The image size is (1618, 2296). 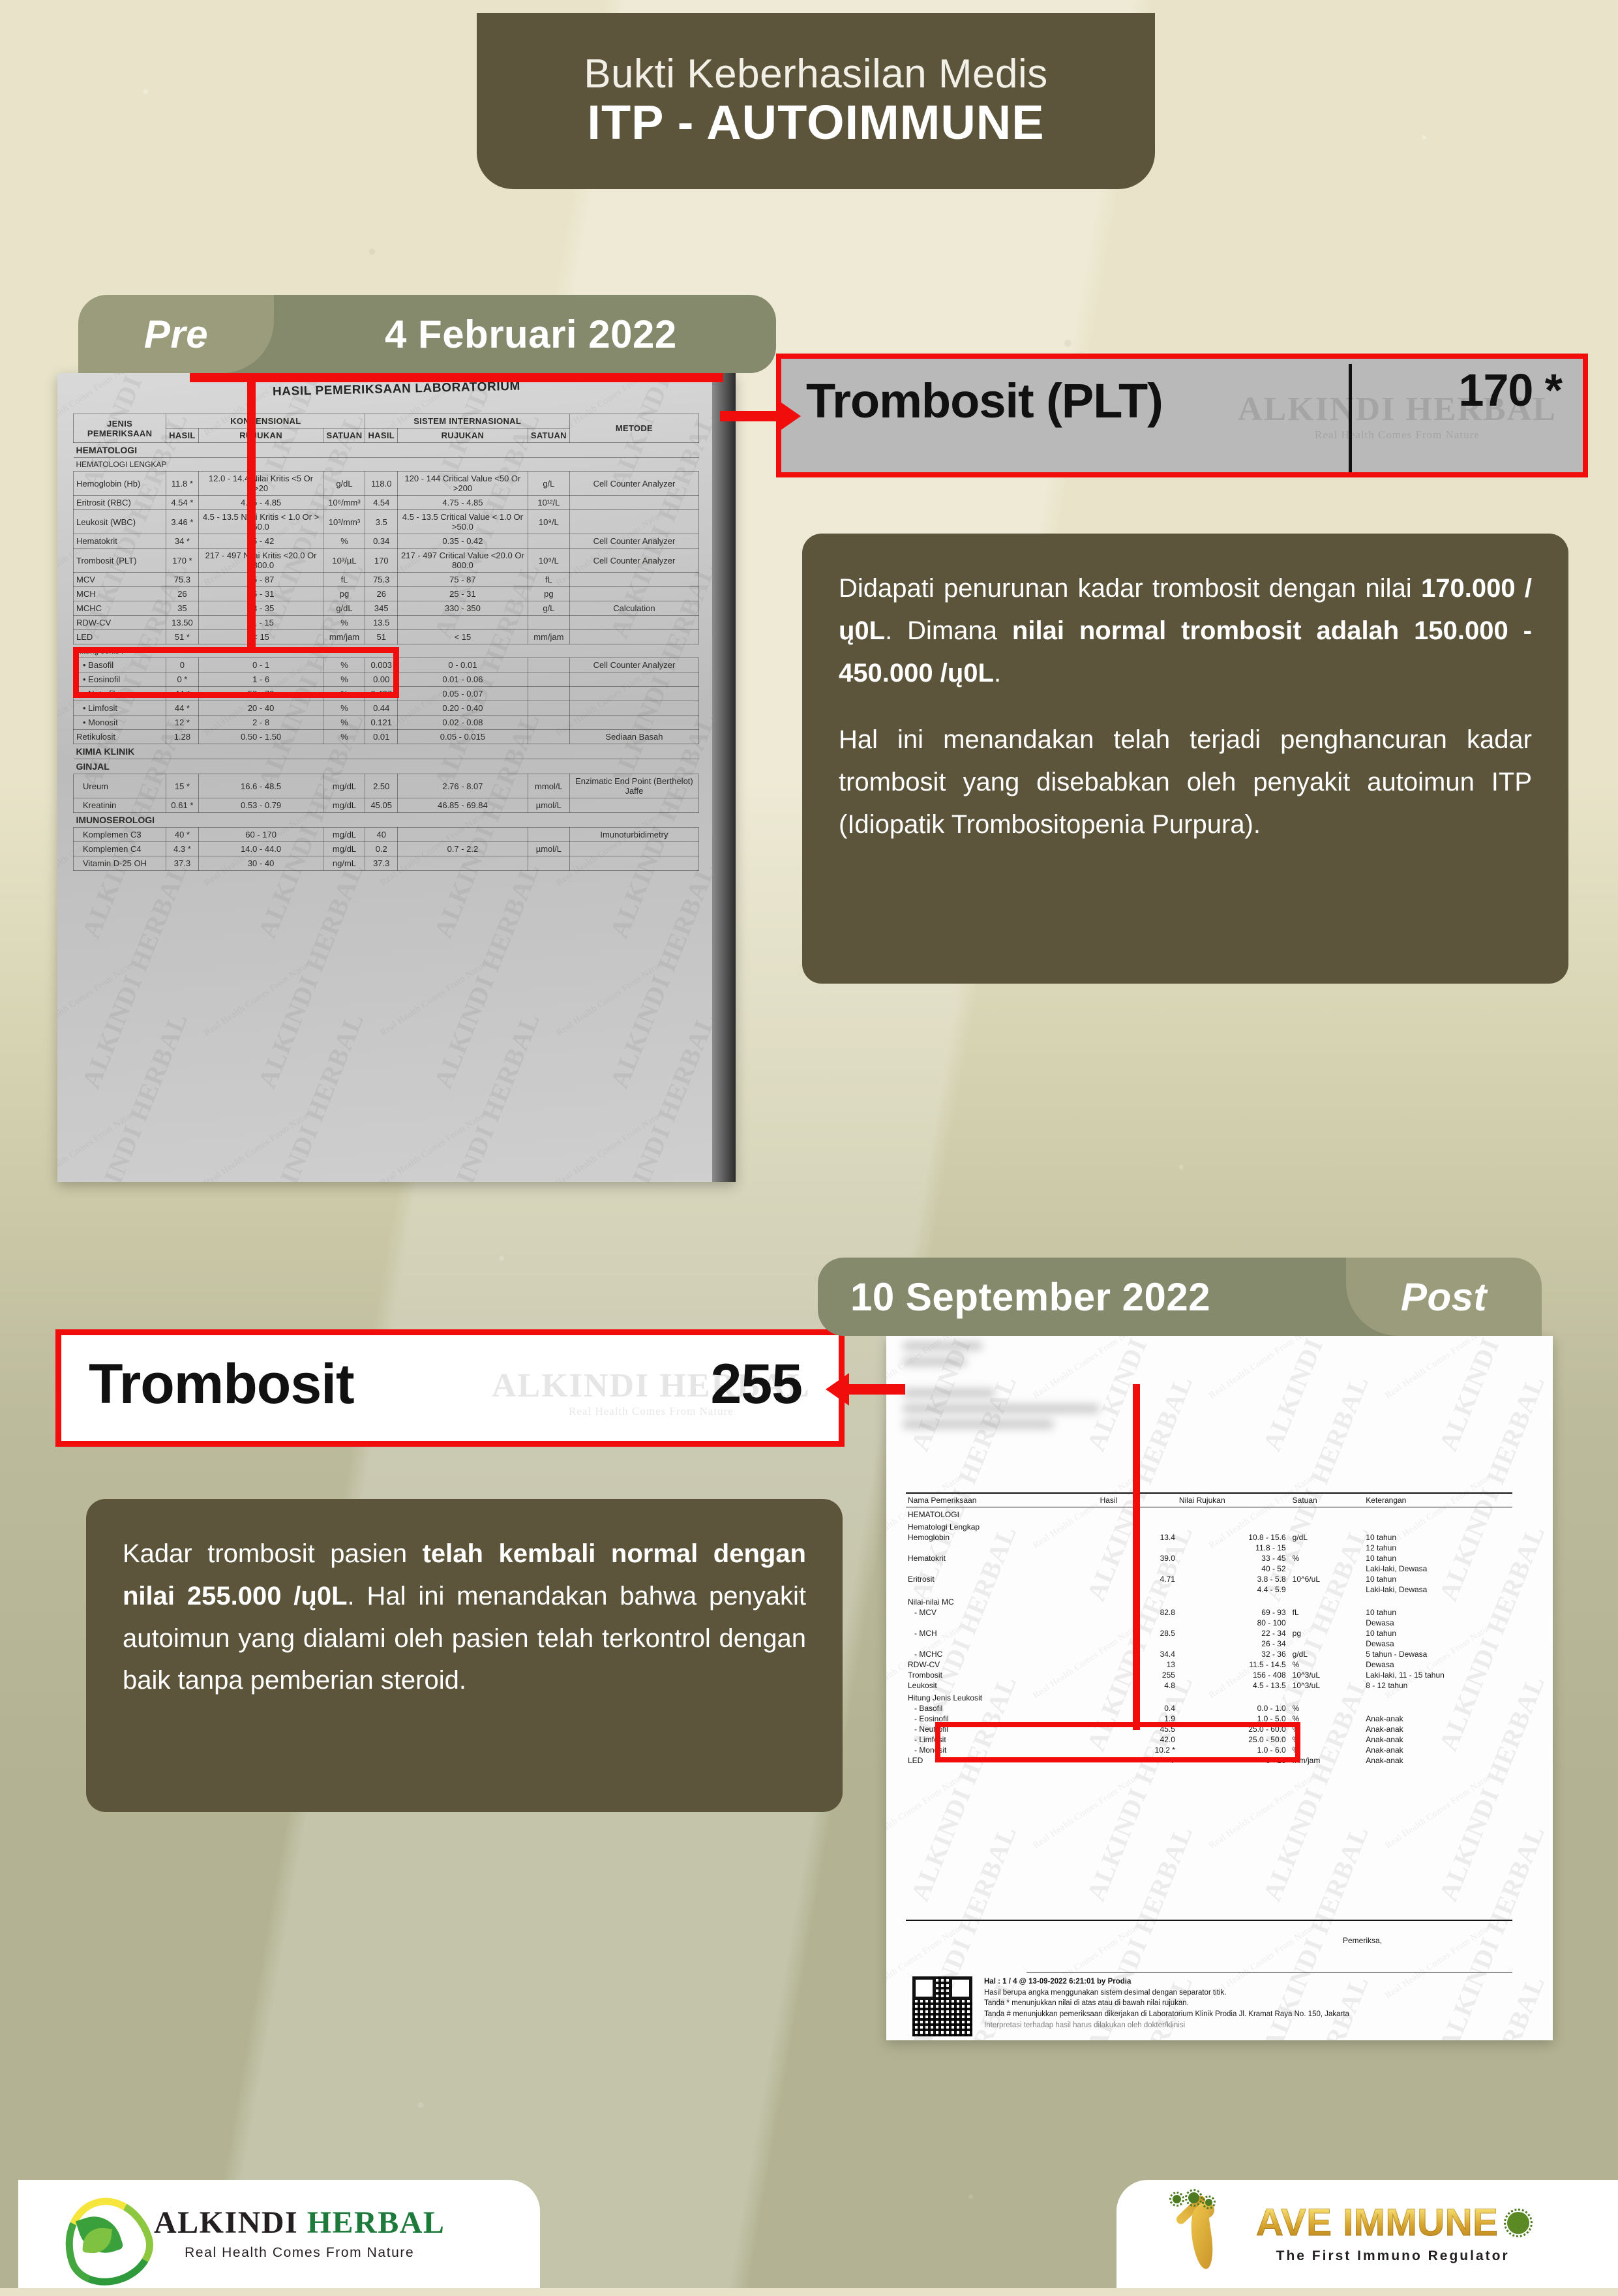 What do you see at coordinates (386, 766) in the screenshot?
I see `table-row: GINJAL` at bounding box center [386, 766].